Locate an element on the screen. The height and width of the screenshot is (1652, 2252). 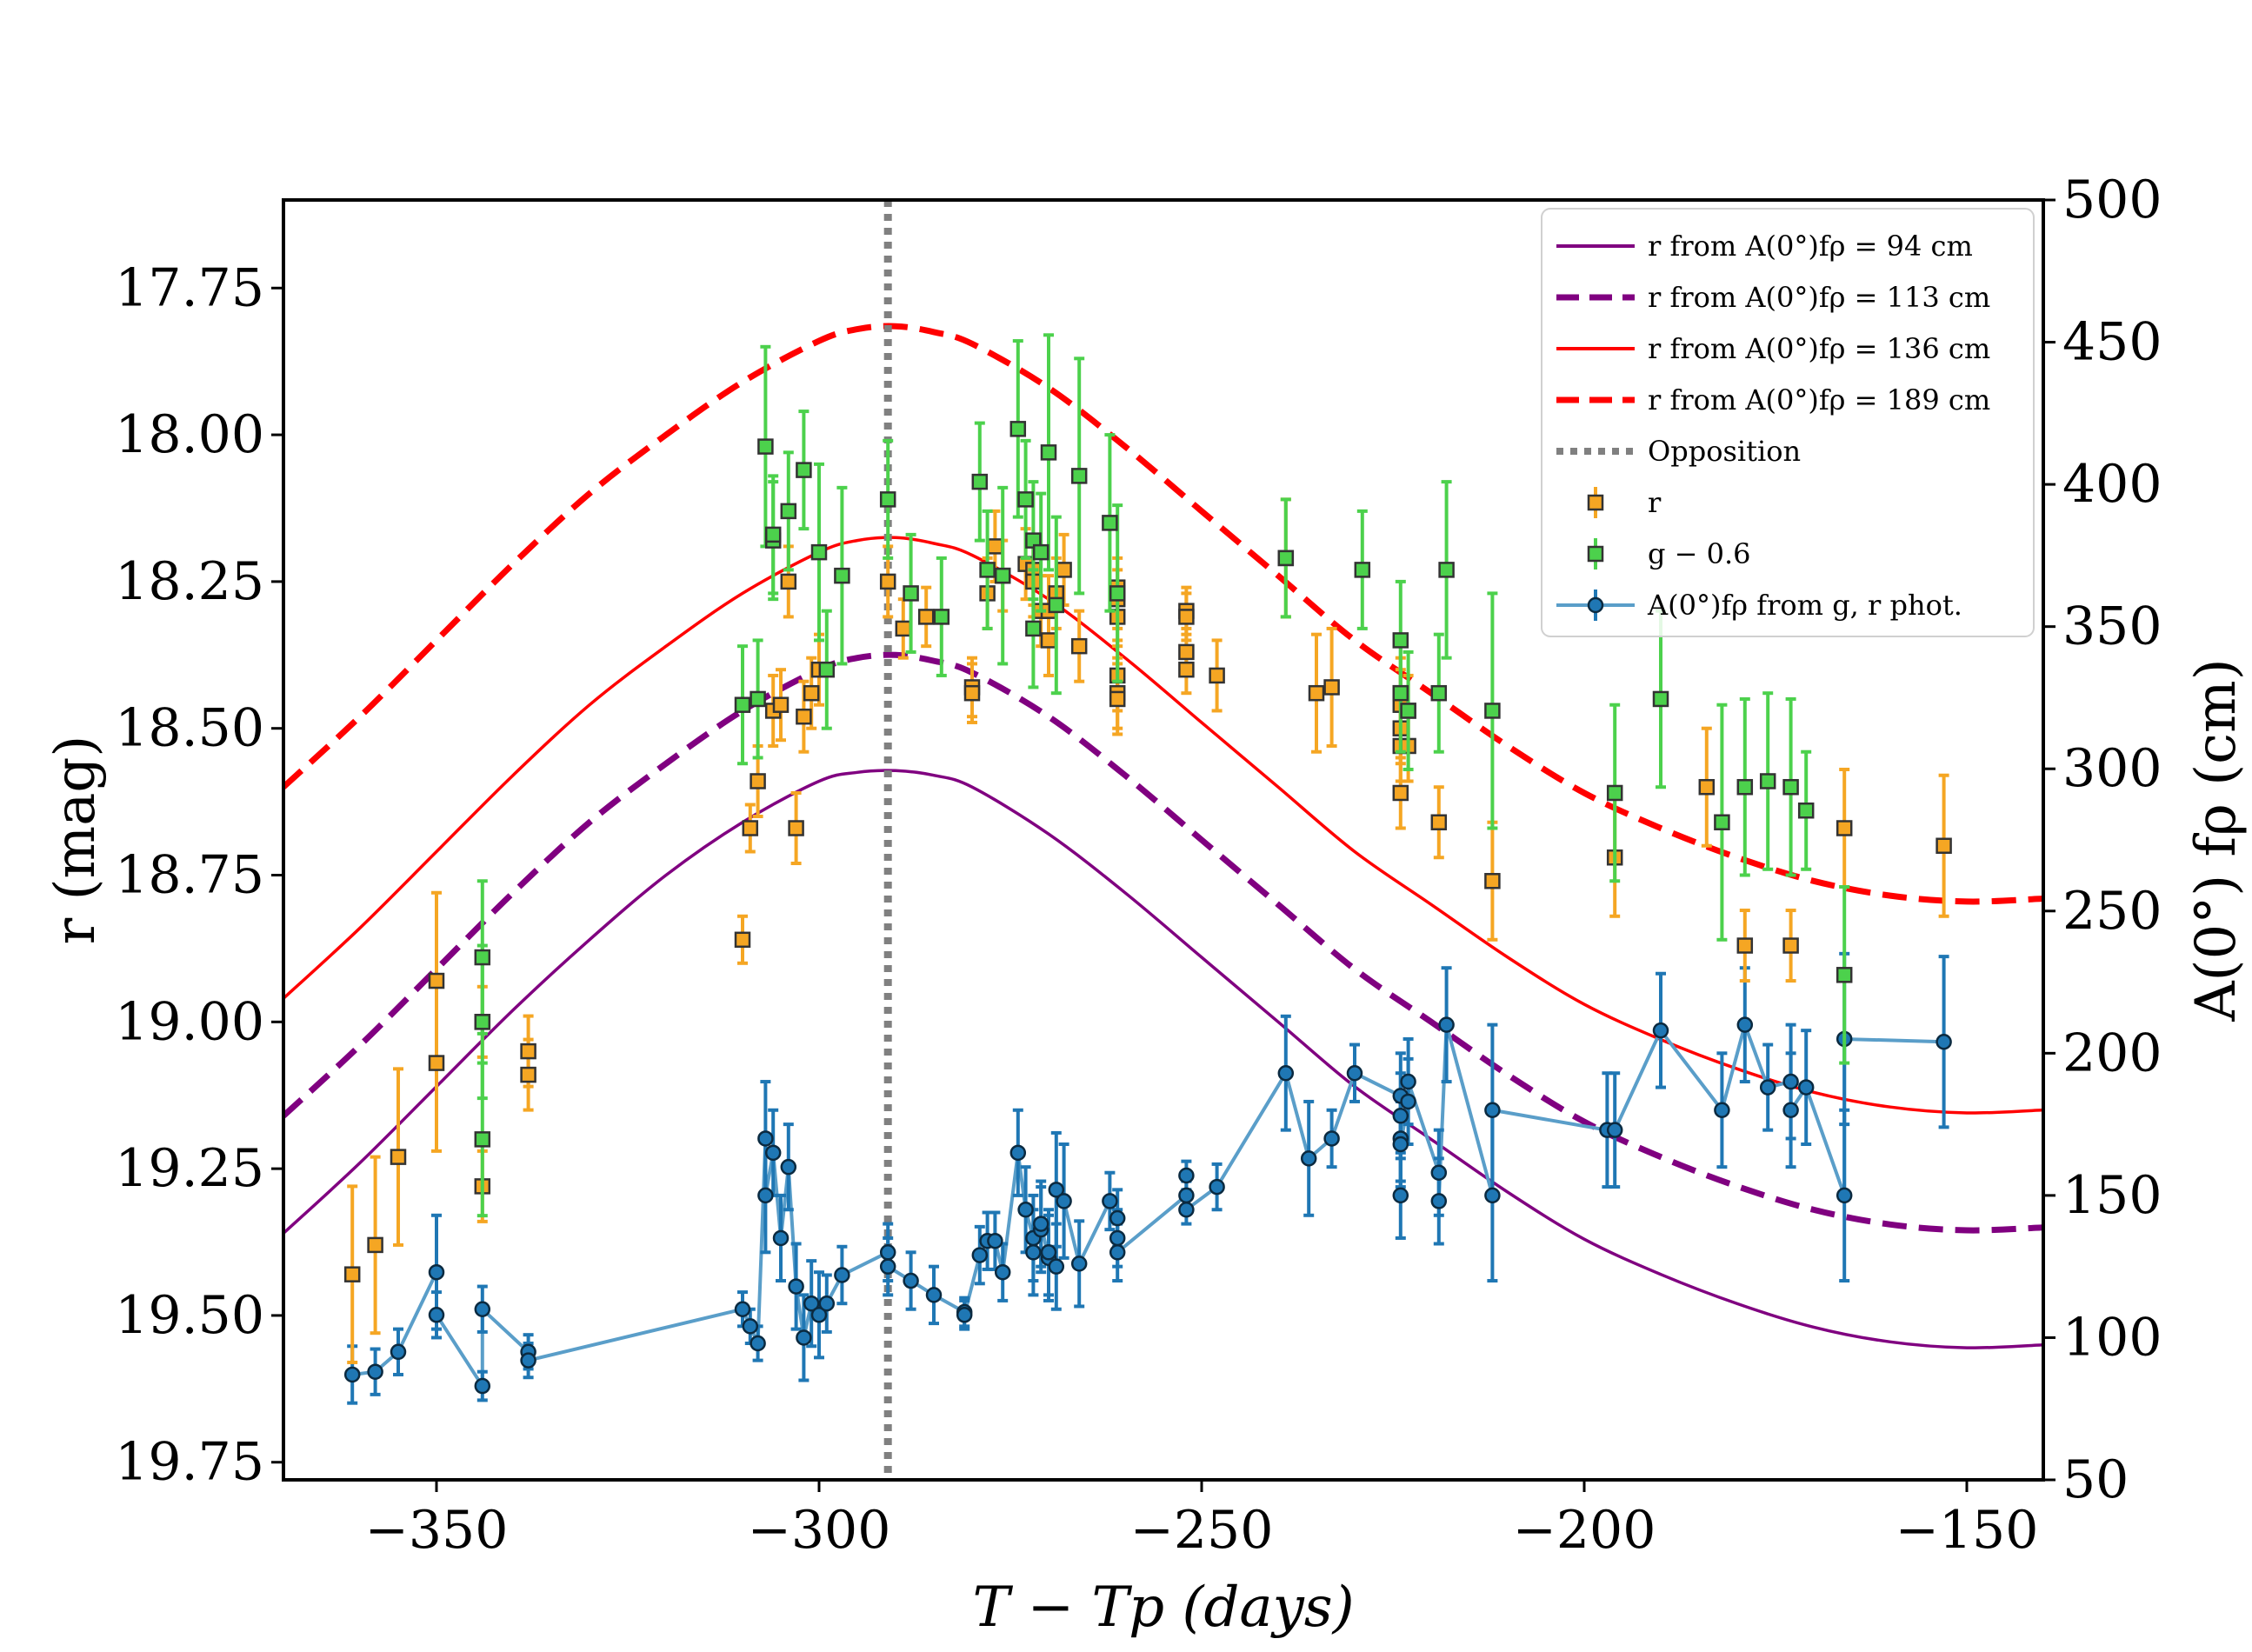
left-tick-label: 19.25 is located at coordinates (190, 1168).